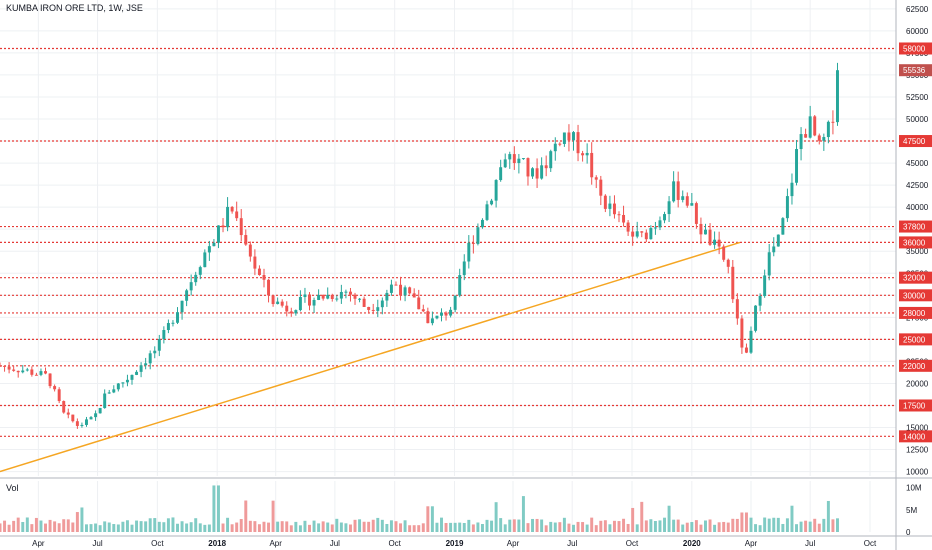 This screenshot has height=550, width=932. I want to click on level-badge-label: 22000, so click(914, 366).